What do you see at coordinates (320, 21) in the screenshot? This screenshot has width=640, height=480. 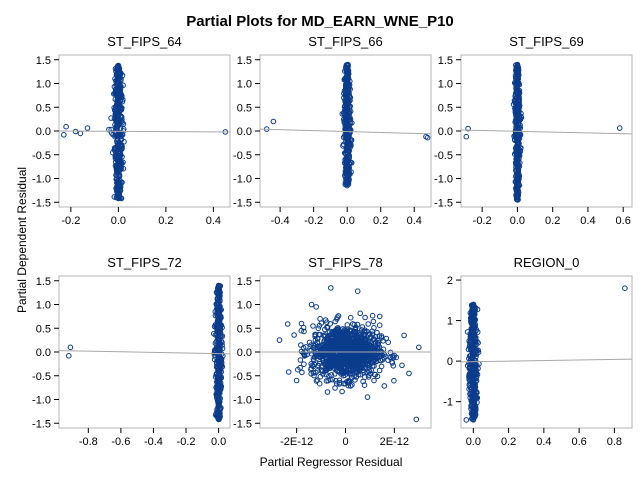 I see `chart-title: Partial Plots for MD_EARN_WNE_P10` at bounding box center [320, 21].